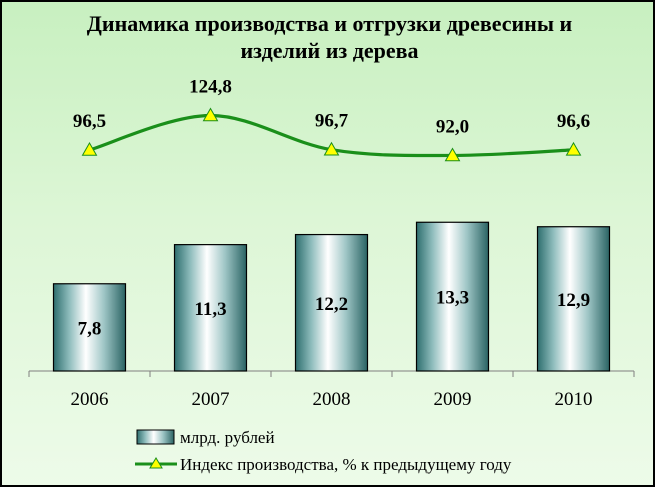 This screenshot has height=487, width=655. I want to click on x-tick-label: 2006, so click(90, 399).